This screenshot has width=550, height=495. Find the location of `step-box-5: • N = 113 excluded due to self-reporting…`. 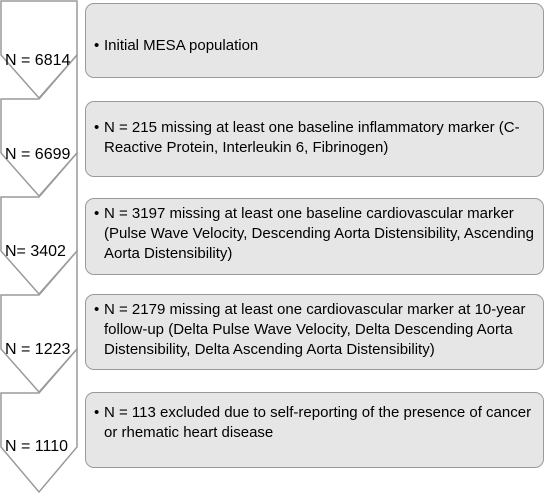

step-box-5: • N = 113 excluded due to self-reporting… is located at coordinates (314, 430).